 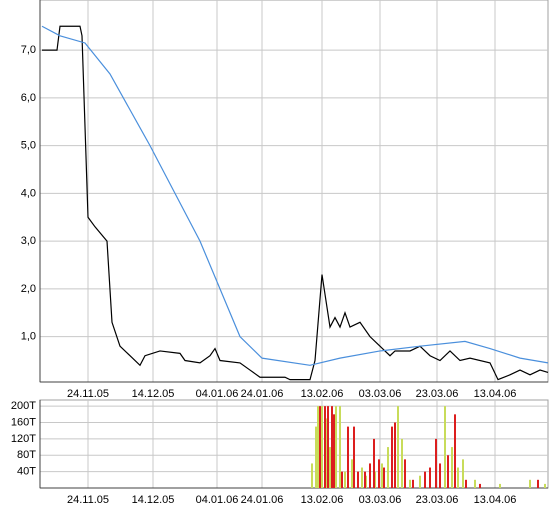 What do you see at coordinates (28, 193) in the screenshot?
I see `y-tick-label: 4,0` at bounding box center [28, 193].